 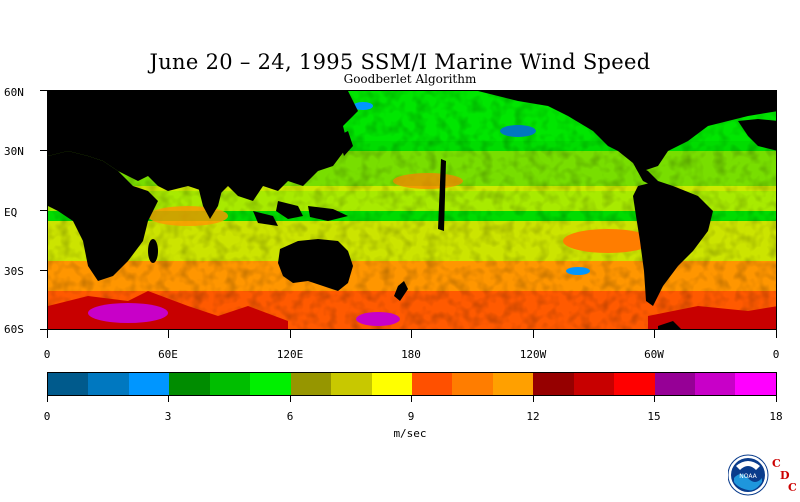 I want to click on map-subtitle: Goodberlet Algorithm, so click(x=410, y=79).